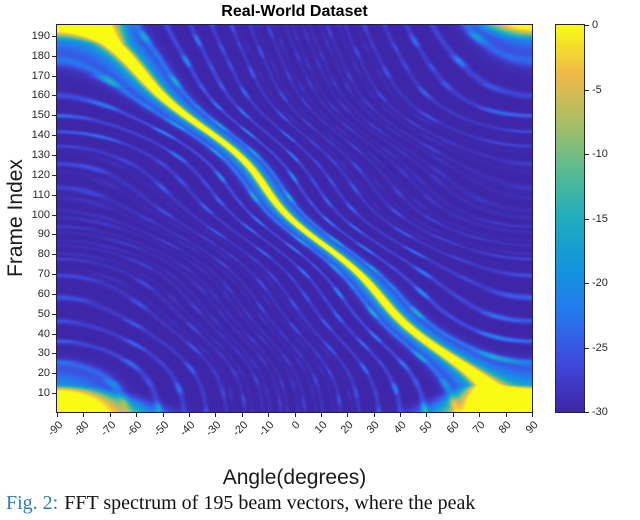 The image size is (640, 520). What do you see at coordinates (43, 353) in the screenshot?
I see `y-tick-label: 30` at bounding box center [43, 353].